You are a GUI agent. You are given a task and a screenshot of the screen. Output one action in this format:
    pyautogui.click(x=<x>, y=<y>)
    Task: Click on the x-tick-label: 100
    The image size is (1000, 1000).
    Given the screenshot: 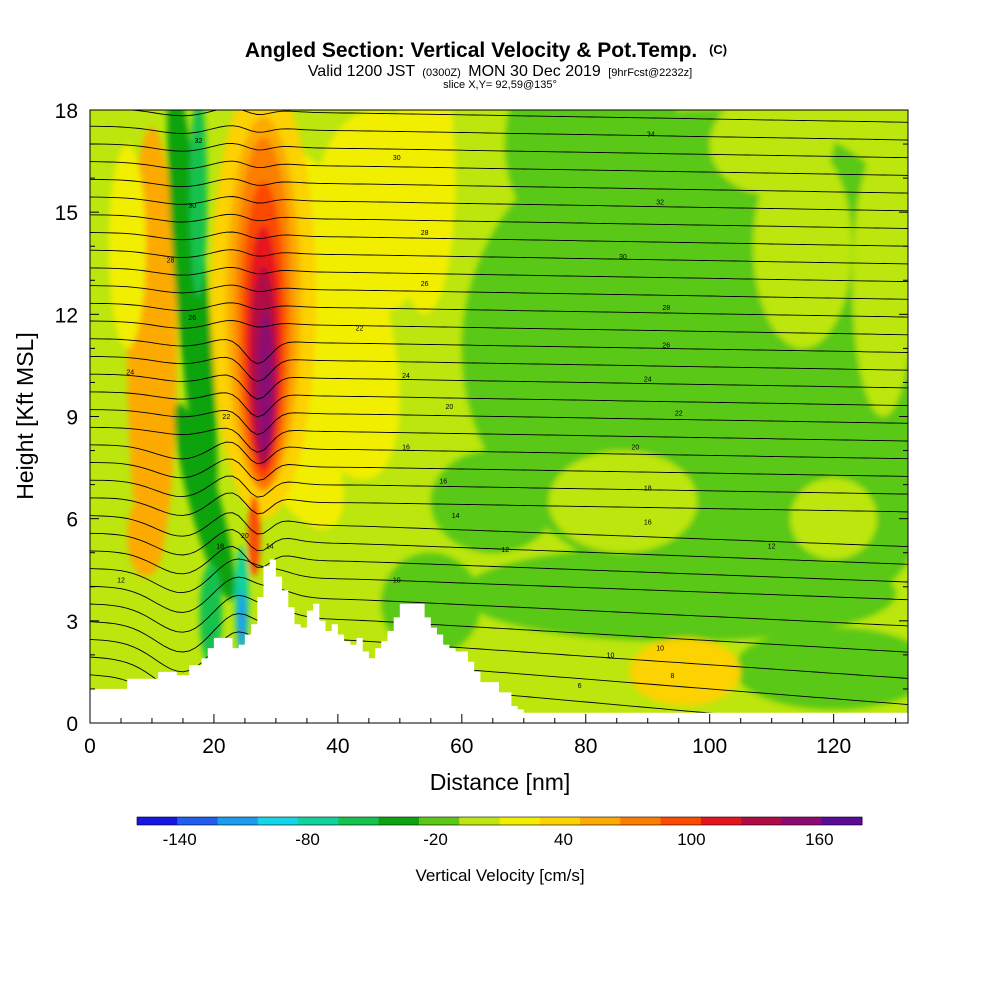 What is the action you would take?
    pyautogui.click(x=709, y=746)
    